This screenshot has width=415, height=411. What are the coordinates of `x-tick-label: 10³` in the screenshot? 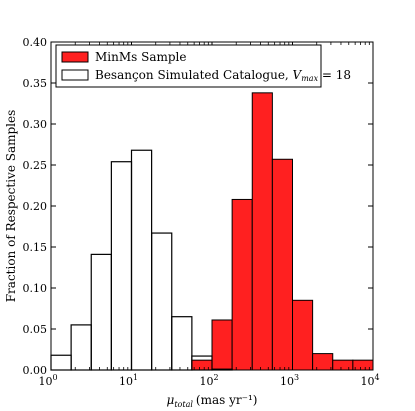 It's located at (289, 380).